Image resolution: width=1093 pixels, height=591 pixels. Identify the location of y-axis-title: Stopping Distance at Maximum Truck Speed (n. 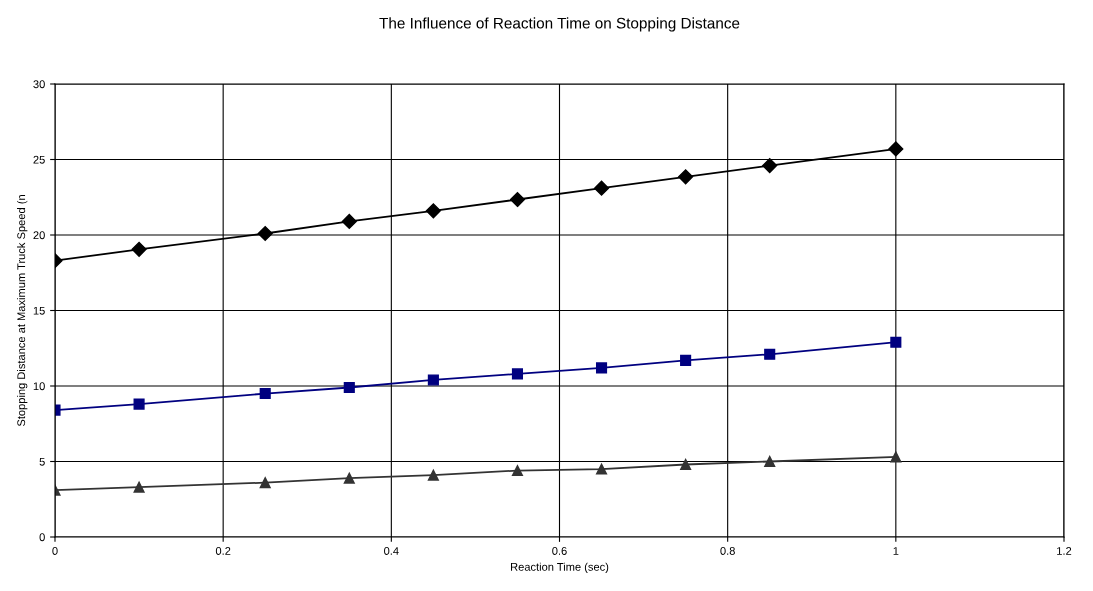
(22, 311).